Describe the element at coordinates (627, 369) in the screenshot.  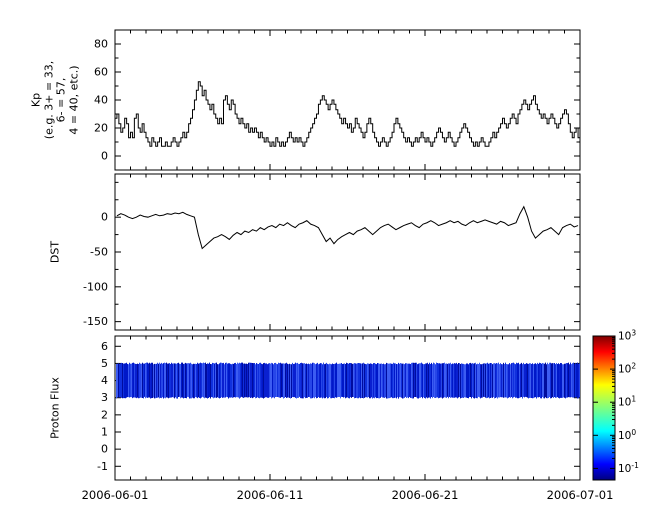
I see `colorbar-tick-label: 10²` at that location.